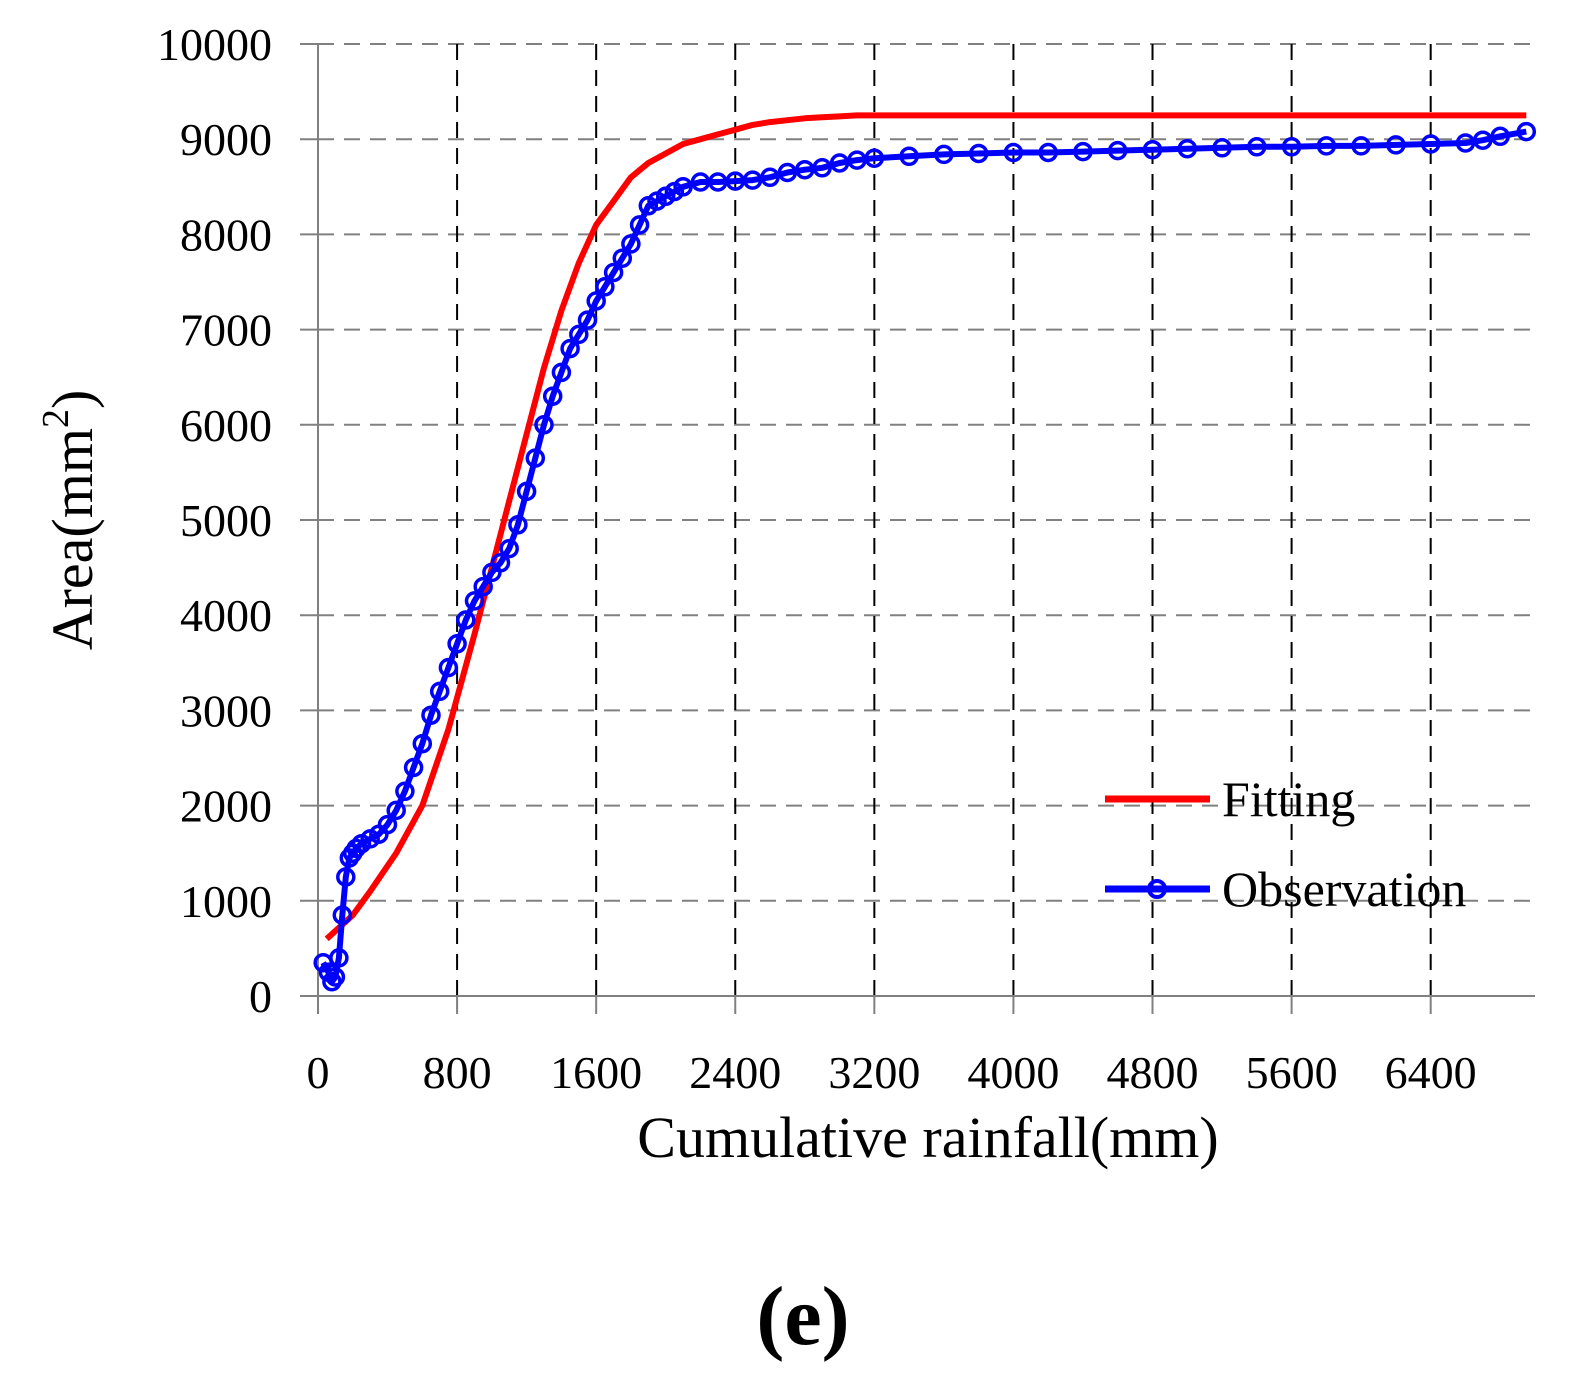 Image resolution: width=1577 pixels, height=1400 pixels. What do you see at coordinates (874, 1072) in the screenshot?
I see `x-tick-label: 3200` at bounding box center [874, 1072].